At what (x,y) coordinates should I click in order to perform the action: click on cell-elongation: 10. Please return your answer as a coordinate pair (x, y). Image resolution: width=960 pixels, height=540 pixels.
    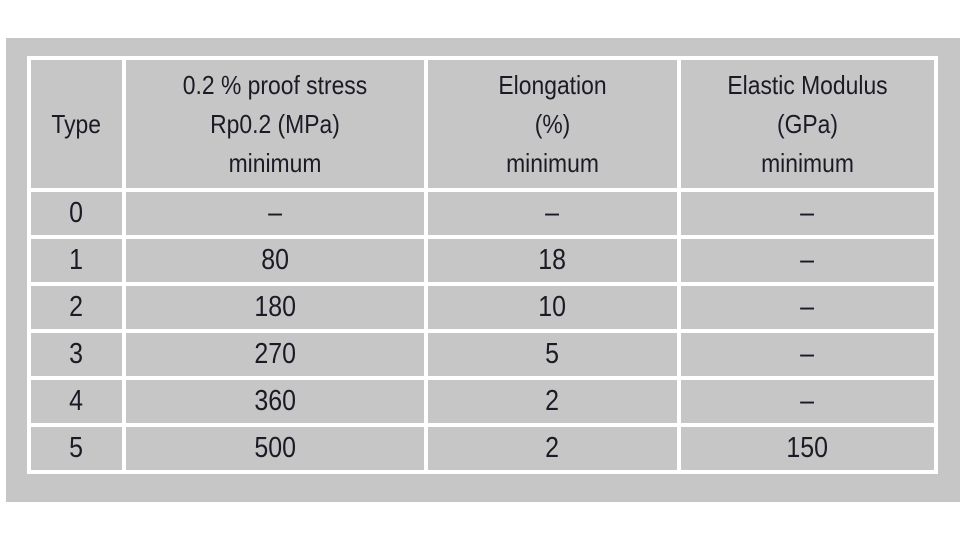
    Looking at the image, I should click on (552, 307).